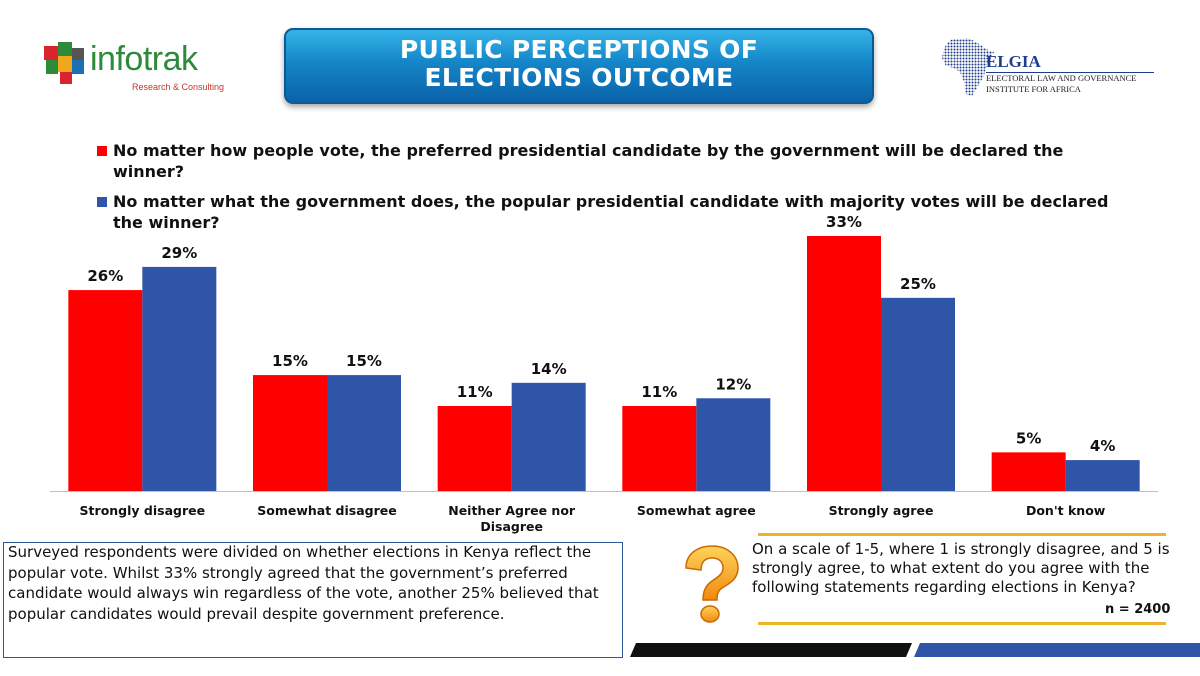 The height and width of the screenshot is (676, 1200). What do you see at coordinates (1066, 510) in the screenshot?
I see `category-label-5: Don't know` at bounding box center [1066, 510].